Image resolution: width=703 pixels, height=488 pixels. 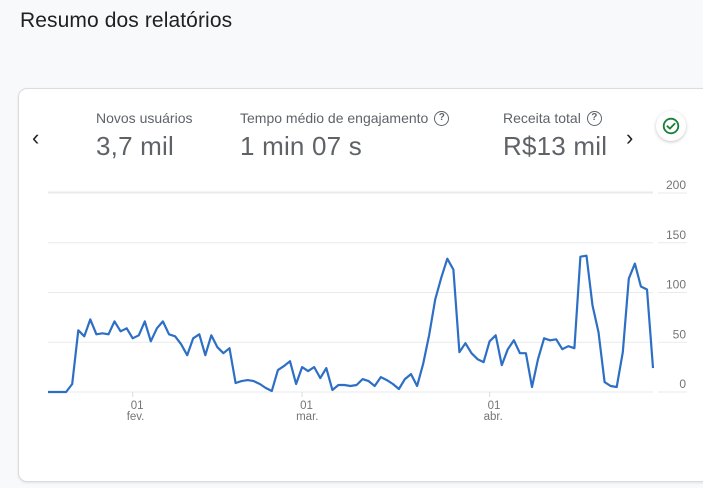 I want to click on metric-label: Novos usuários, so click(x=144, y=118).